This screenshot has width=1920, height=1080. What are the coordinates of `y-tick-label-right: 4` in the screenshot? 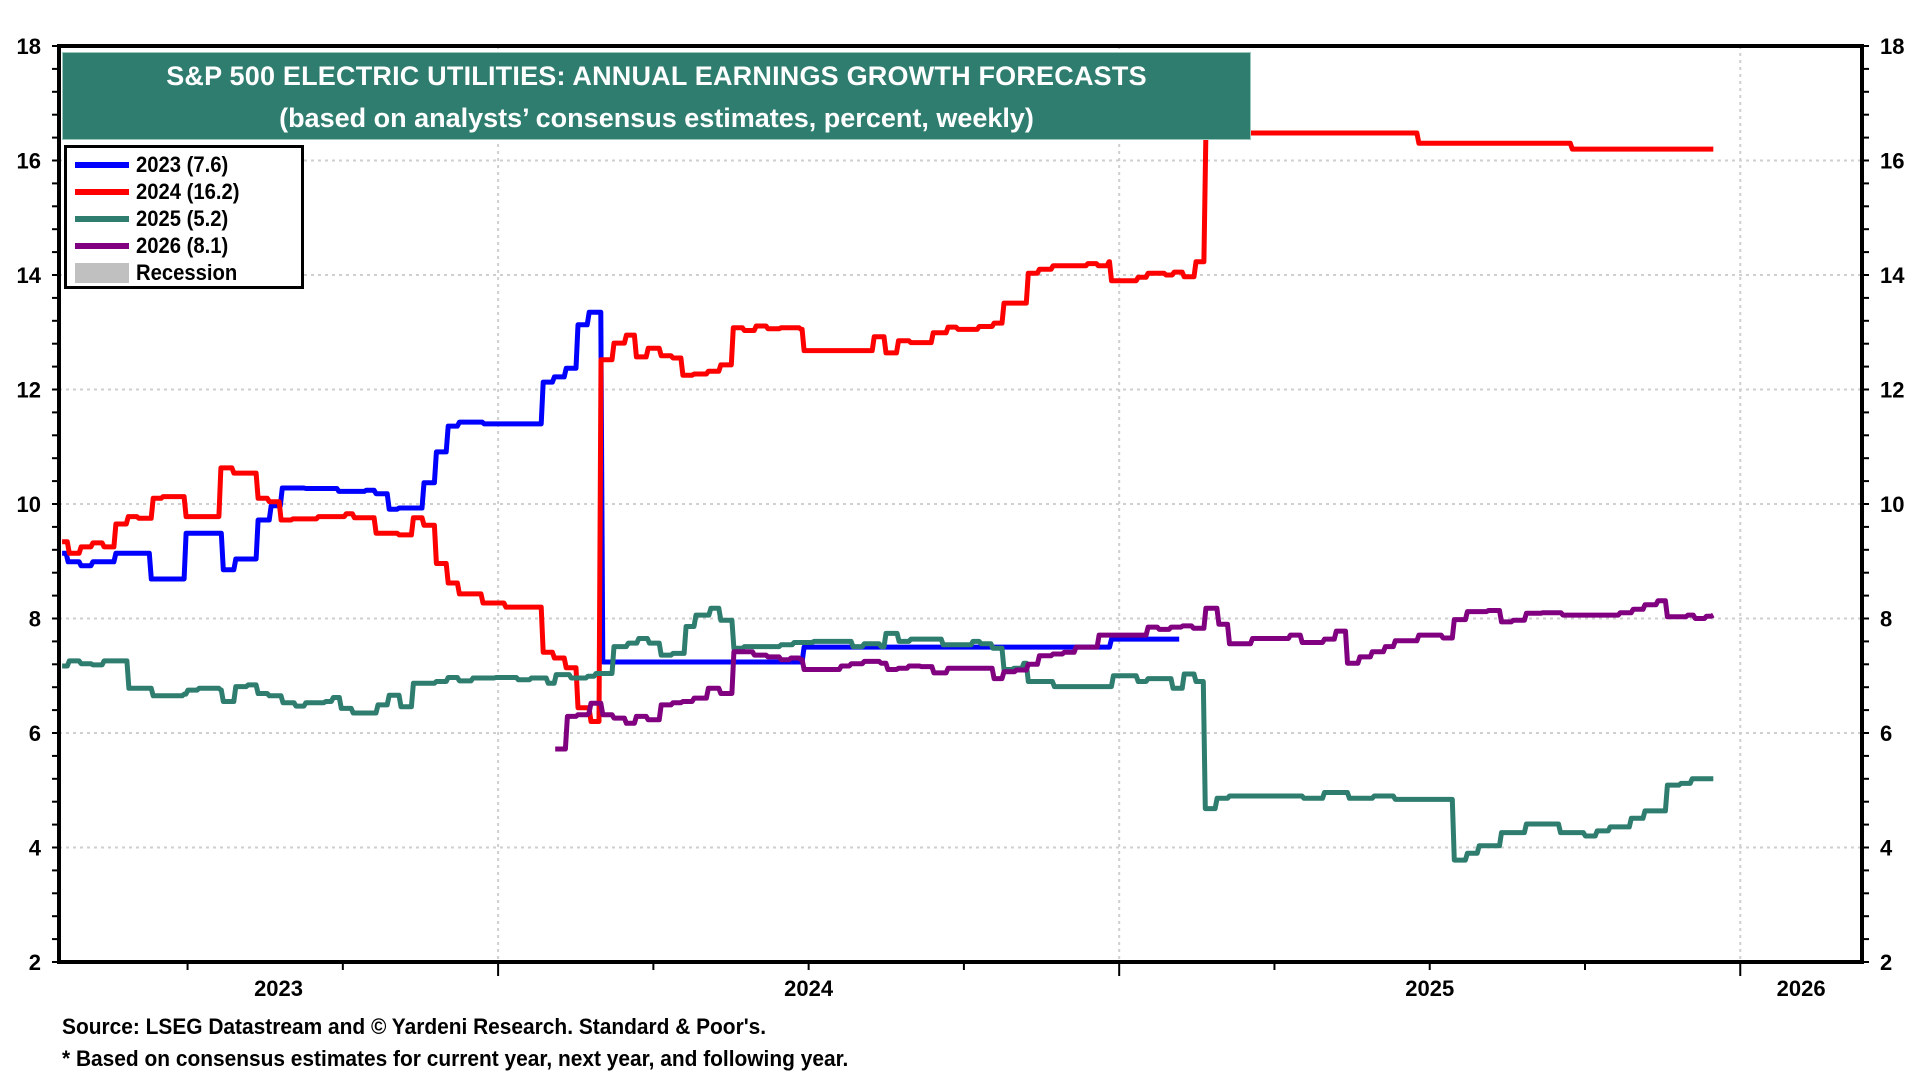 It's located at (1886, 848).